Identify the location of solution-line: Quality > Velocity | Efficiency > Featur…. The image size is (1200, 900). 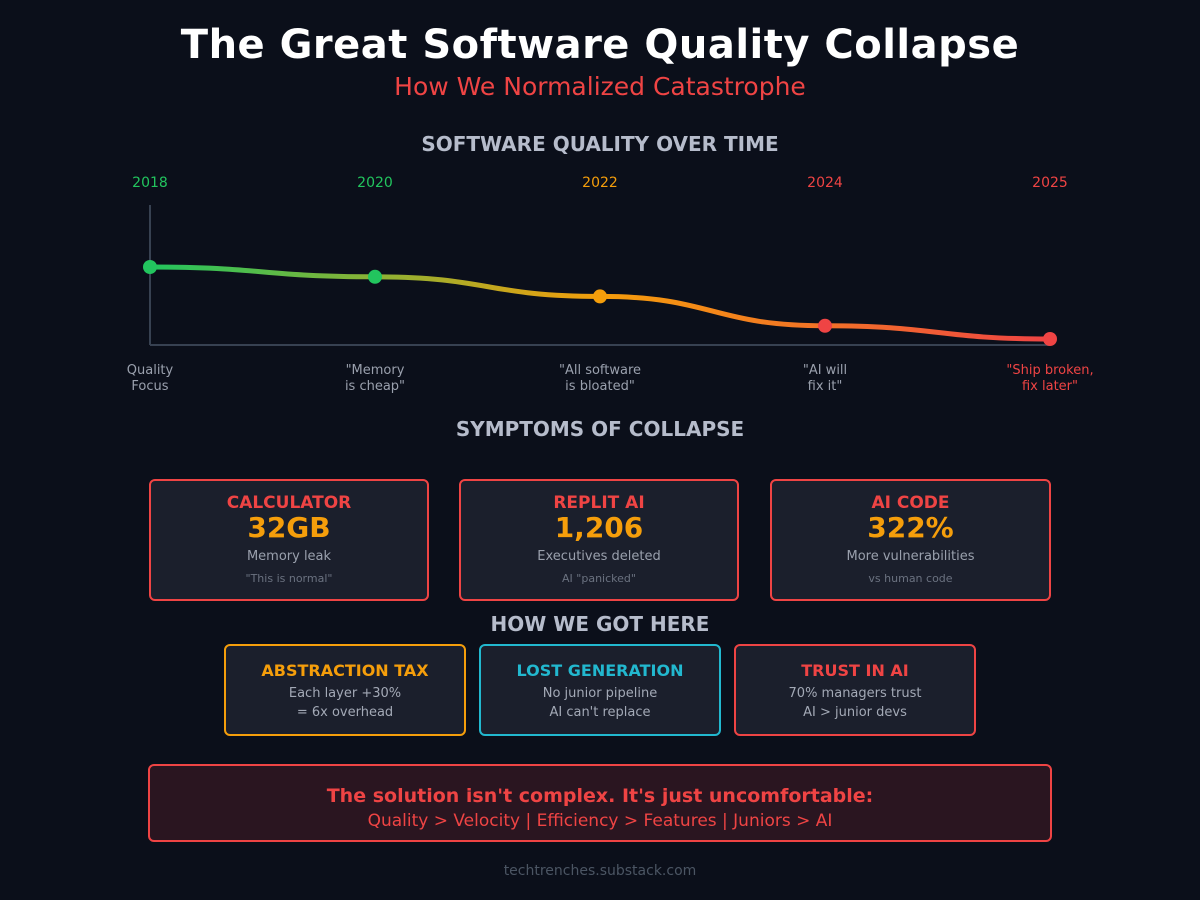
(600, 821).